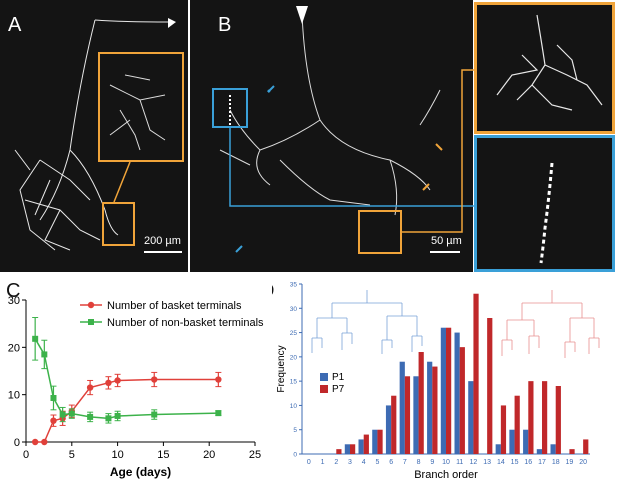 This screenshot has width=617, height=490. I want to click on inset-b-orange-box, so click(380, 232).